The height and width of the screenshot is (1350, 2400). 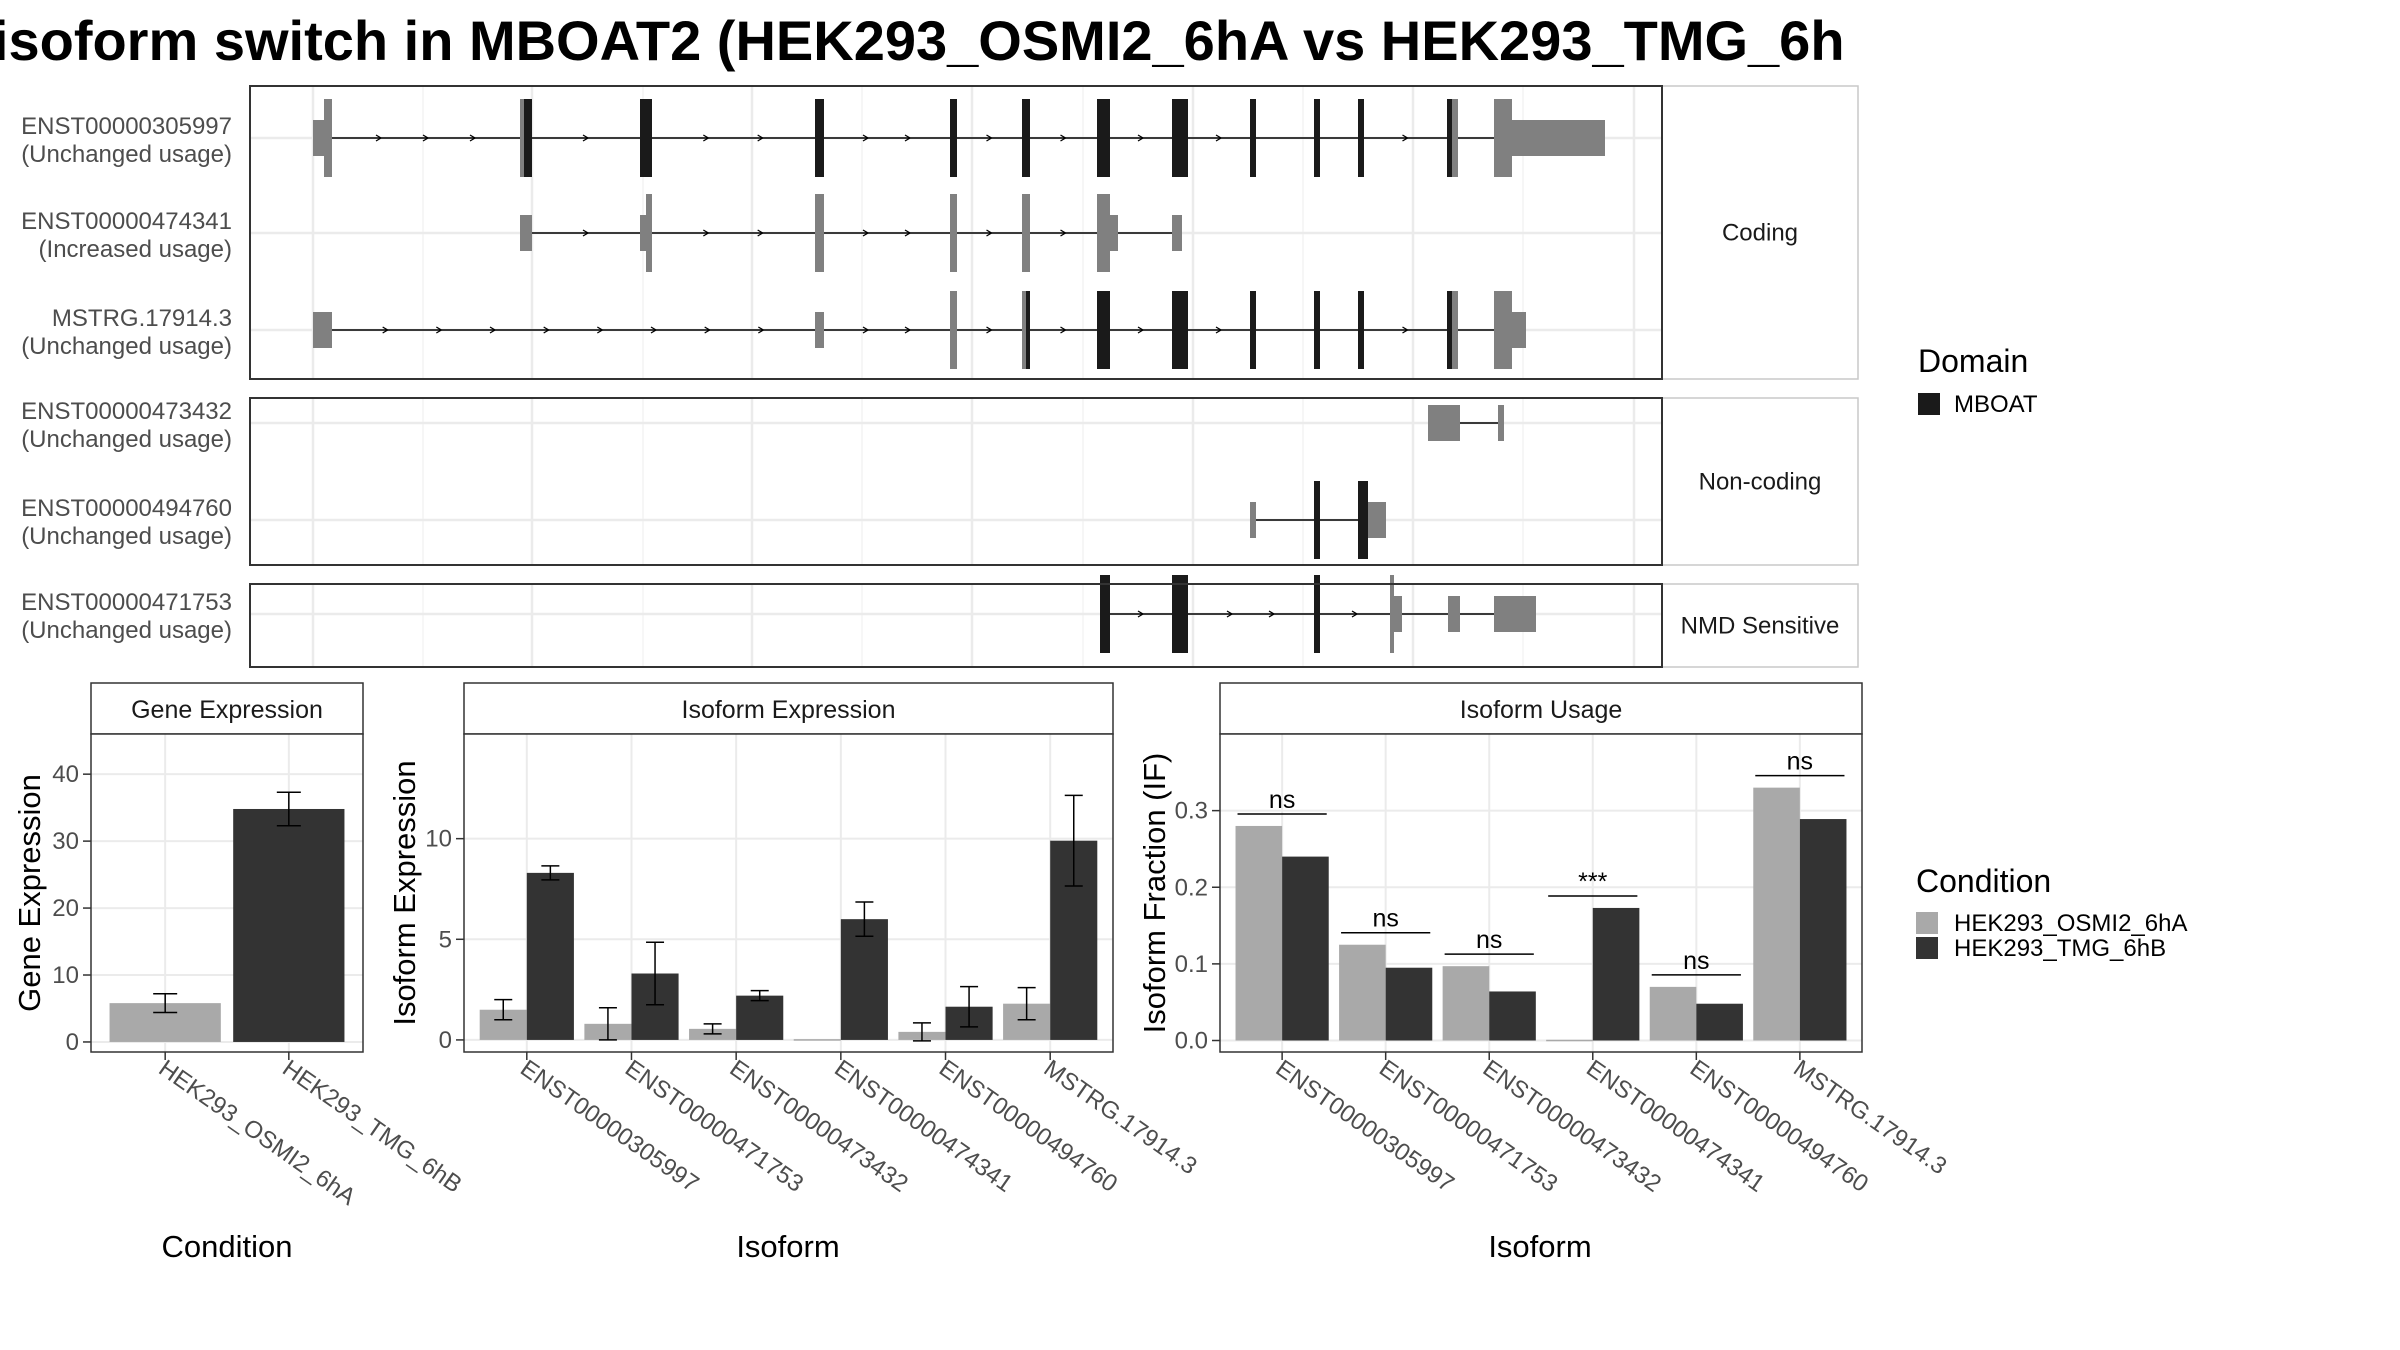 What do you see at coordinates (65, 908) in the screenshot?
I see `y-tick-label: 20` at bounding box center [65, 908].